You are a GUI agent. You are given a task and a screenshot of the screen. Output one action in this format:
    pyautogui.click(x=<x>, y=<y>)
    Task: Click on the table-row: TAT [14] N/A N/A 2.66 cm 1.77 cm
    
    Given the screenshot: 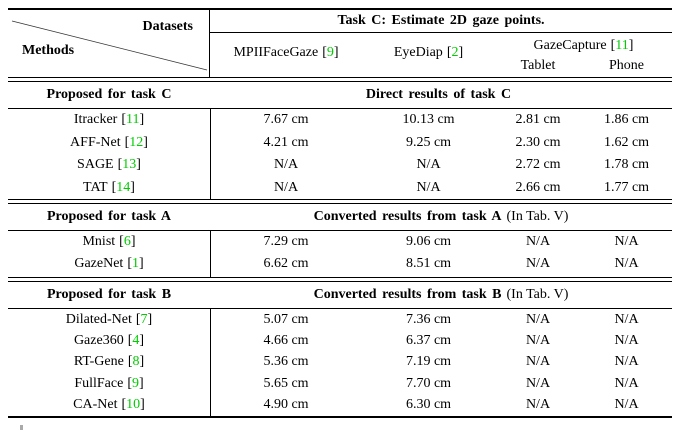 What is the action you would take?
    pyautogui.click(x=340, y=188)
    